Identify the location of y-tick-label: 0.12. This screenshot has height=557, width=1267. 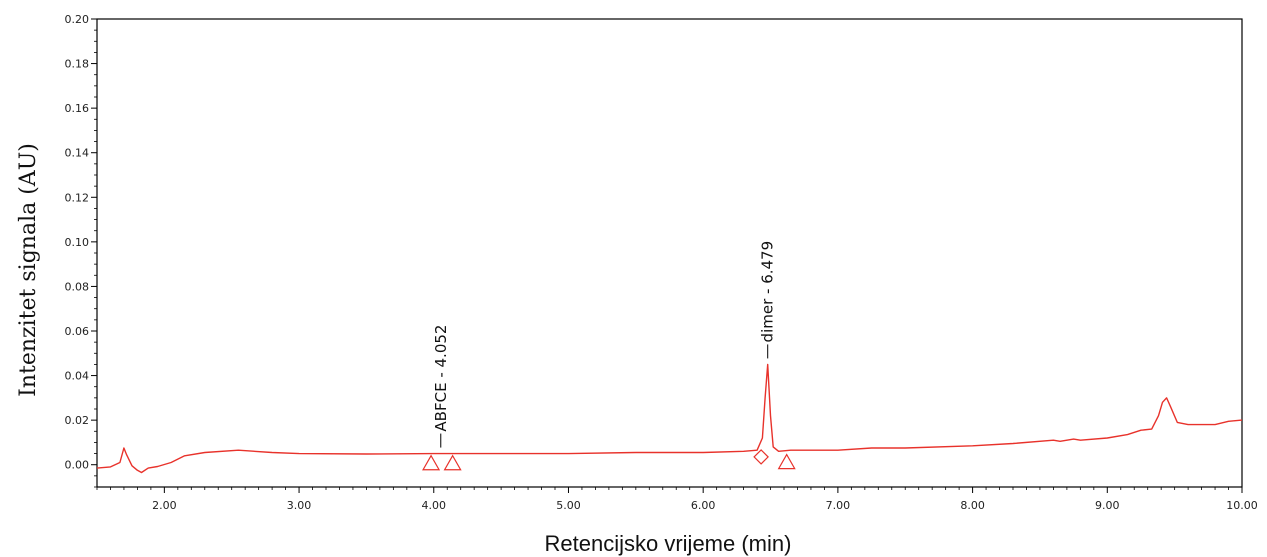
(77, 197).